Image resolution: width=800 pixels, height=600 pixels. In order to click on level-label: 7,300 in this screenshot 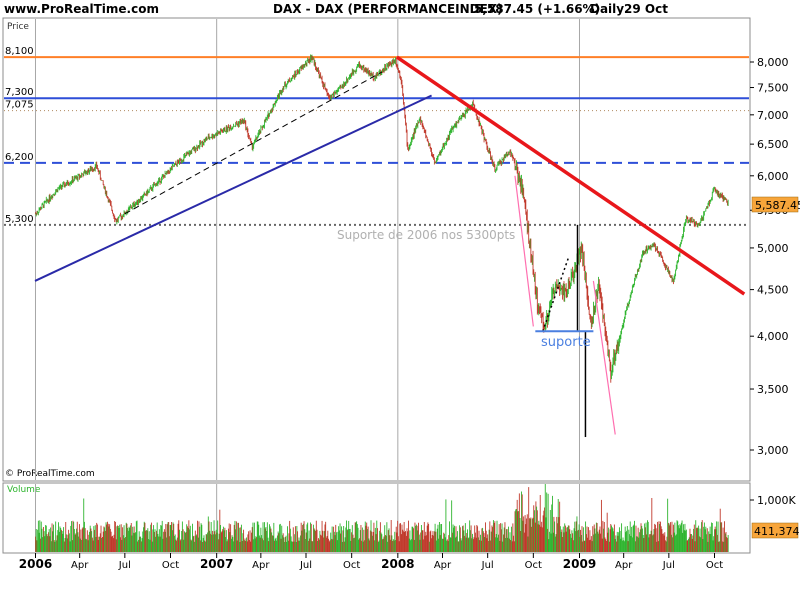, I will do `click(19, 92)`.